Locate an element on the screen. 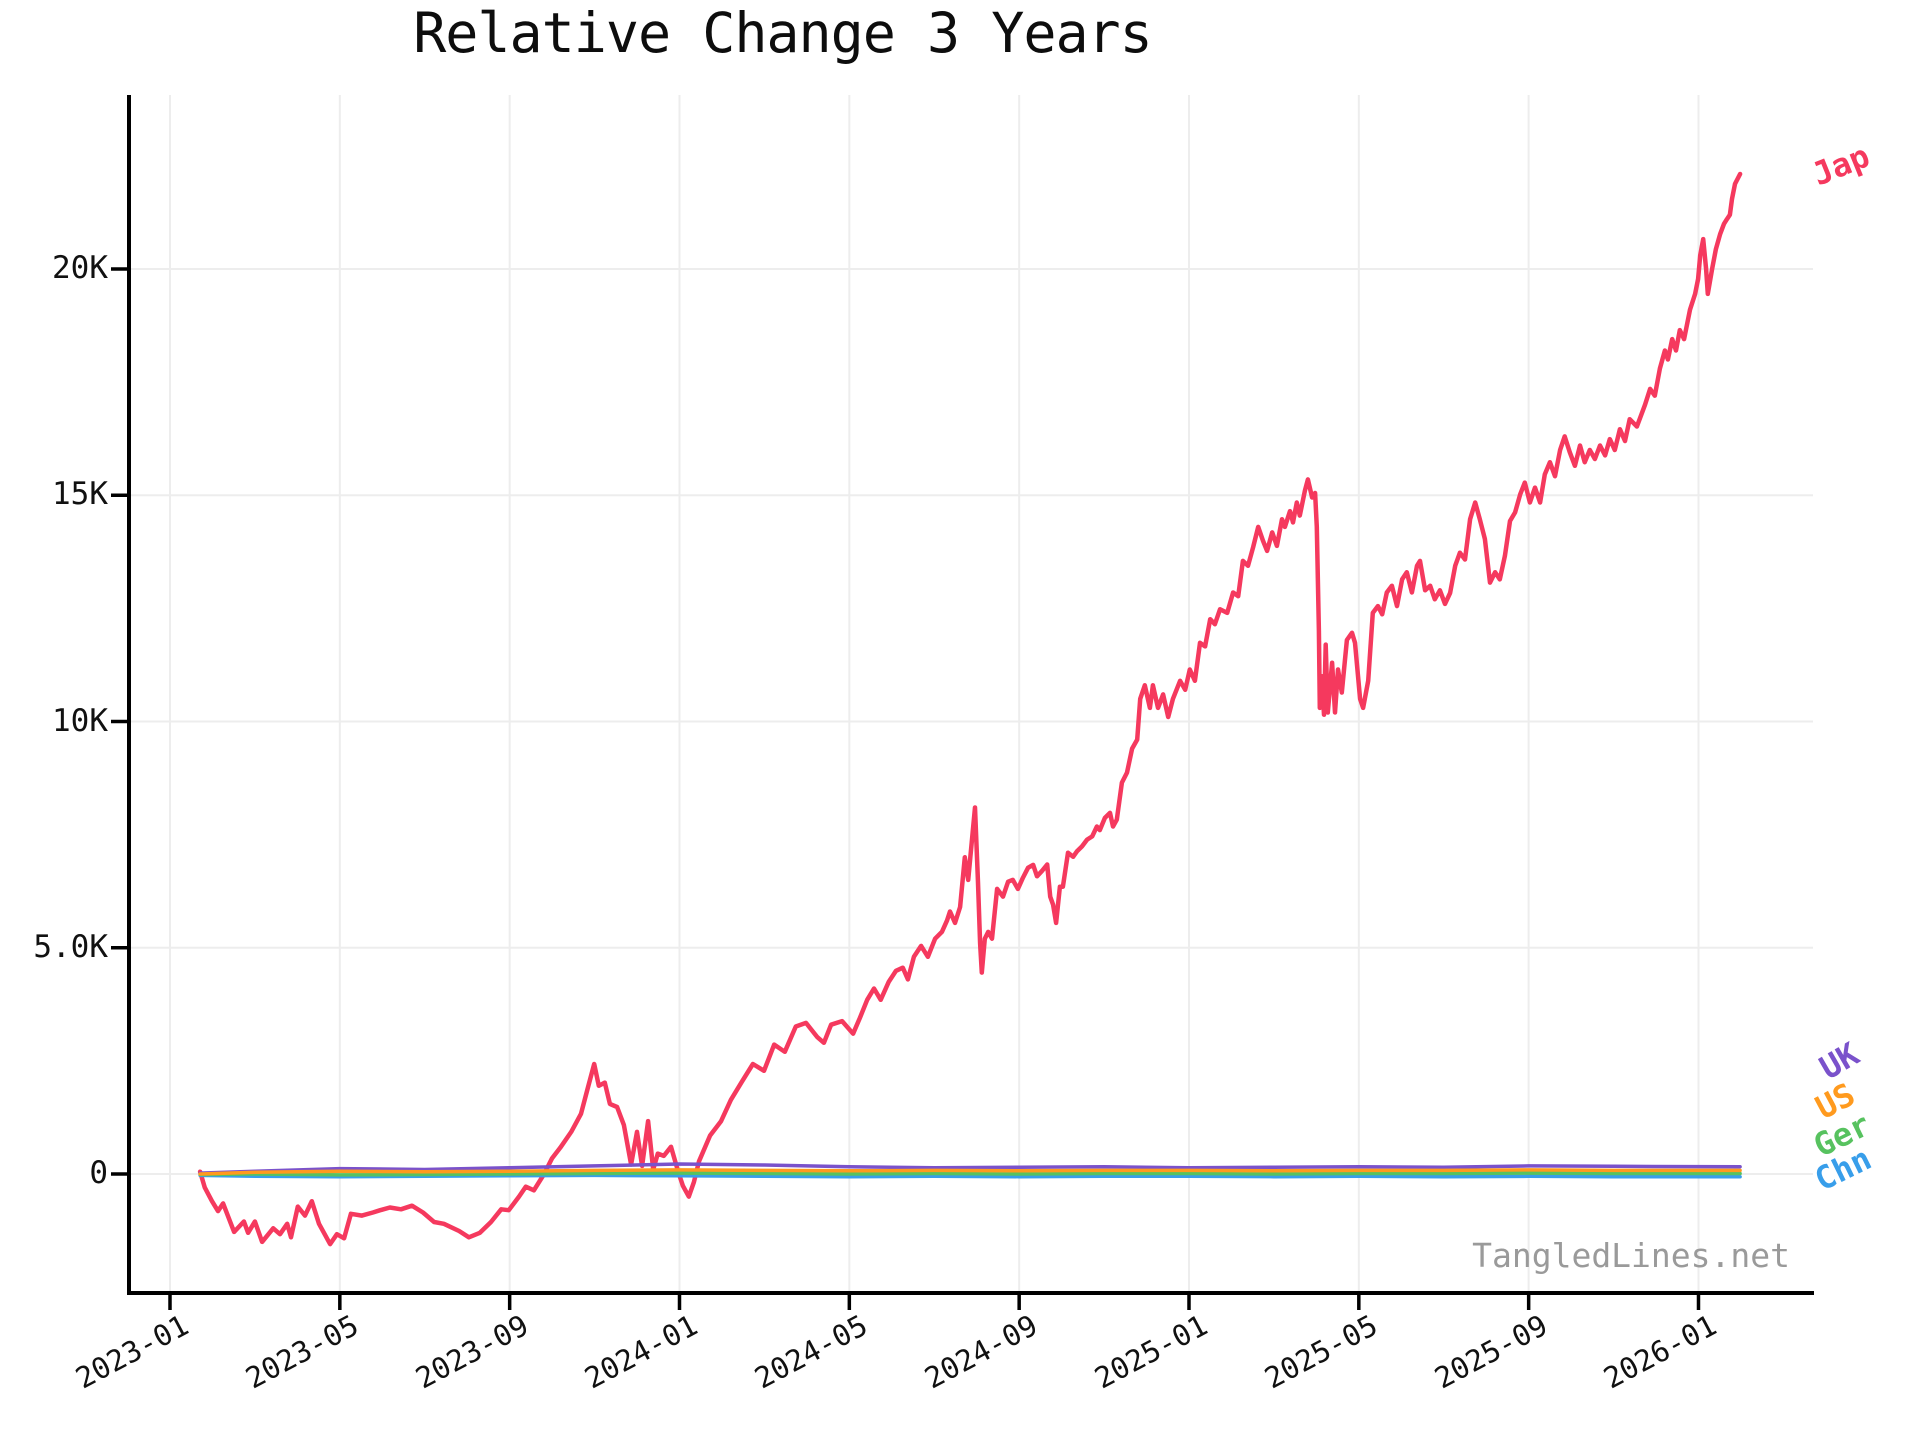 The width and height of the screenshot is (1920, 1440). y-tick-label: 20K is located at coordinates (80, 268).